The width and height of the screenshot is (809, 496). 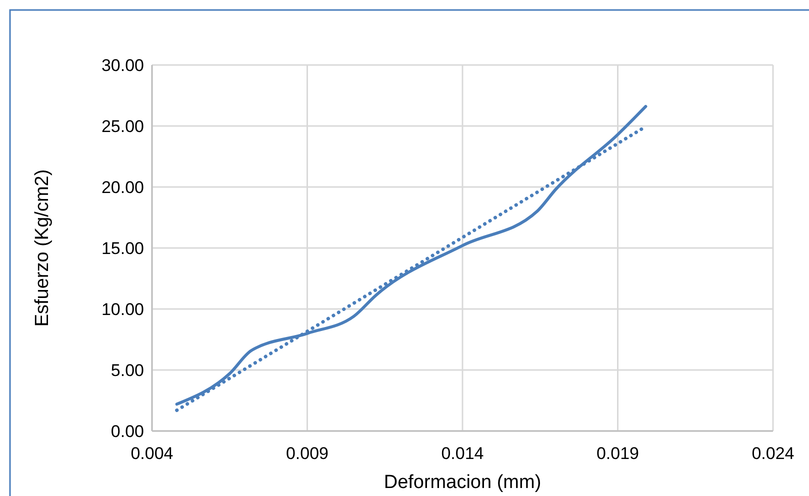 What do you see at coordinates (463, 482) in the screenshot?
I see `x-axis-title: Deformacion (mm)` at bounding box center [463, 482].